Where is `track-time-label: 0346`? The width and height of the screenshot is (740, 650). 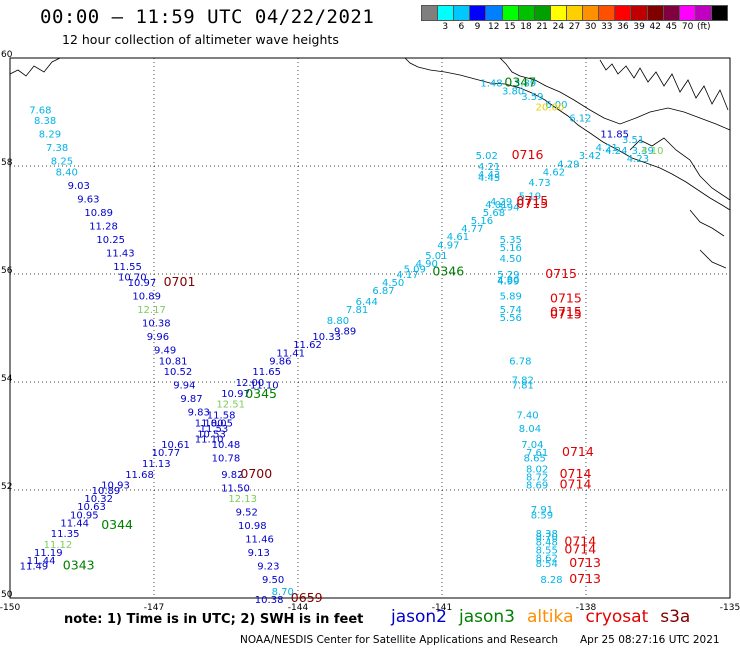
track-time-label: 0346 is located at coordinates (448, 270).